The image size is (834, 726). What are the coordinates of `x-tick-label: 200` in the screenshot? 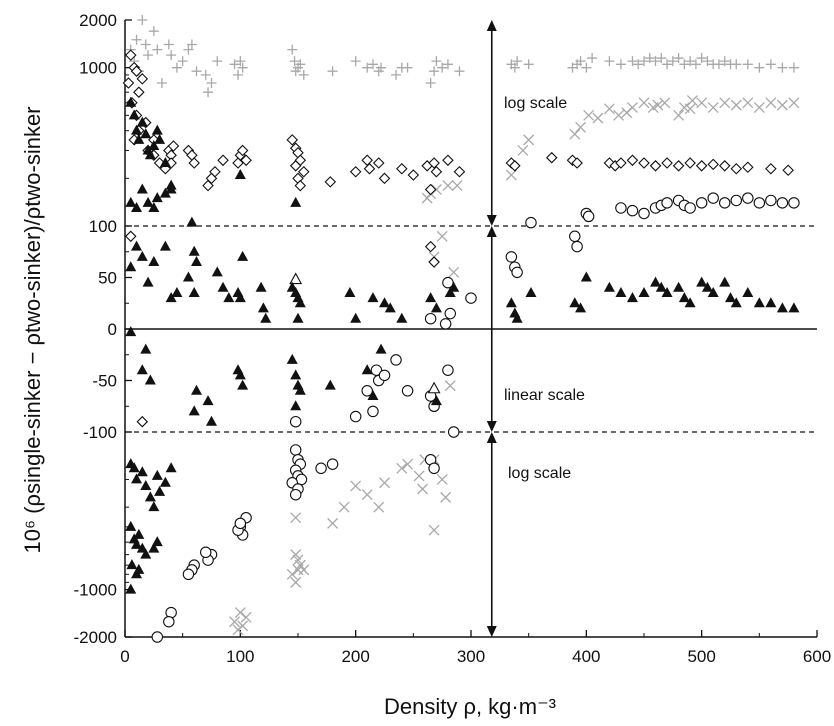 It's located at (355, 656).